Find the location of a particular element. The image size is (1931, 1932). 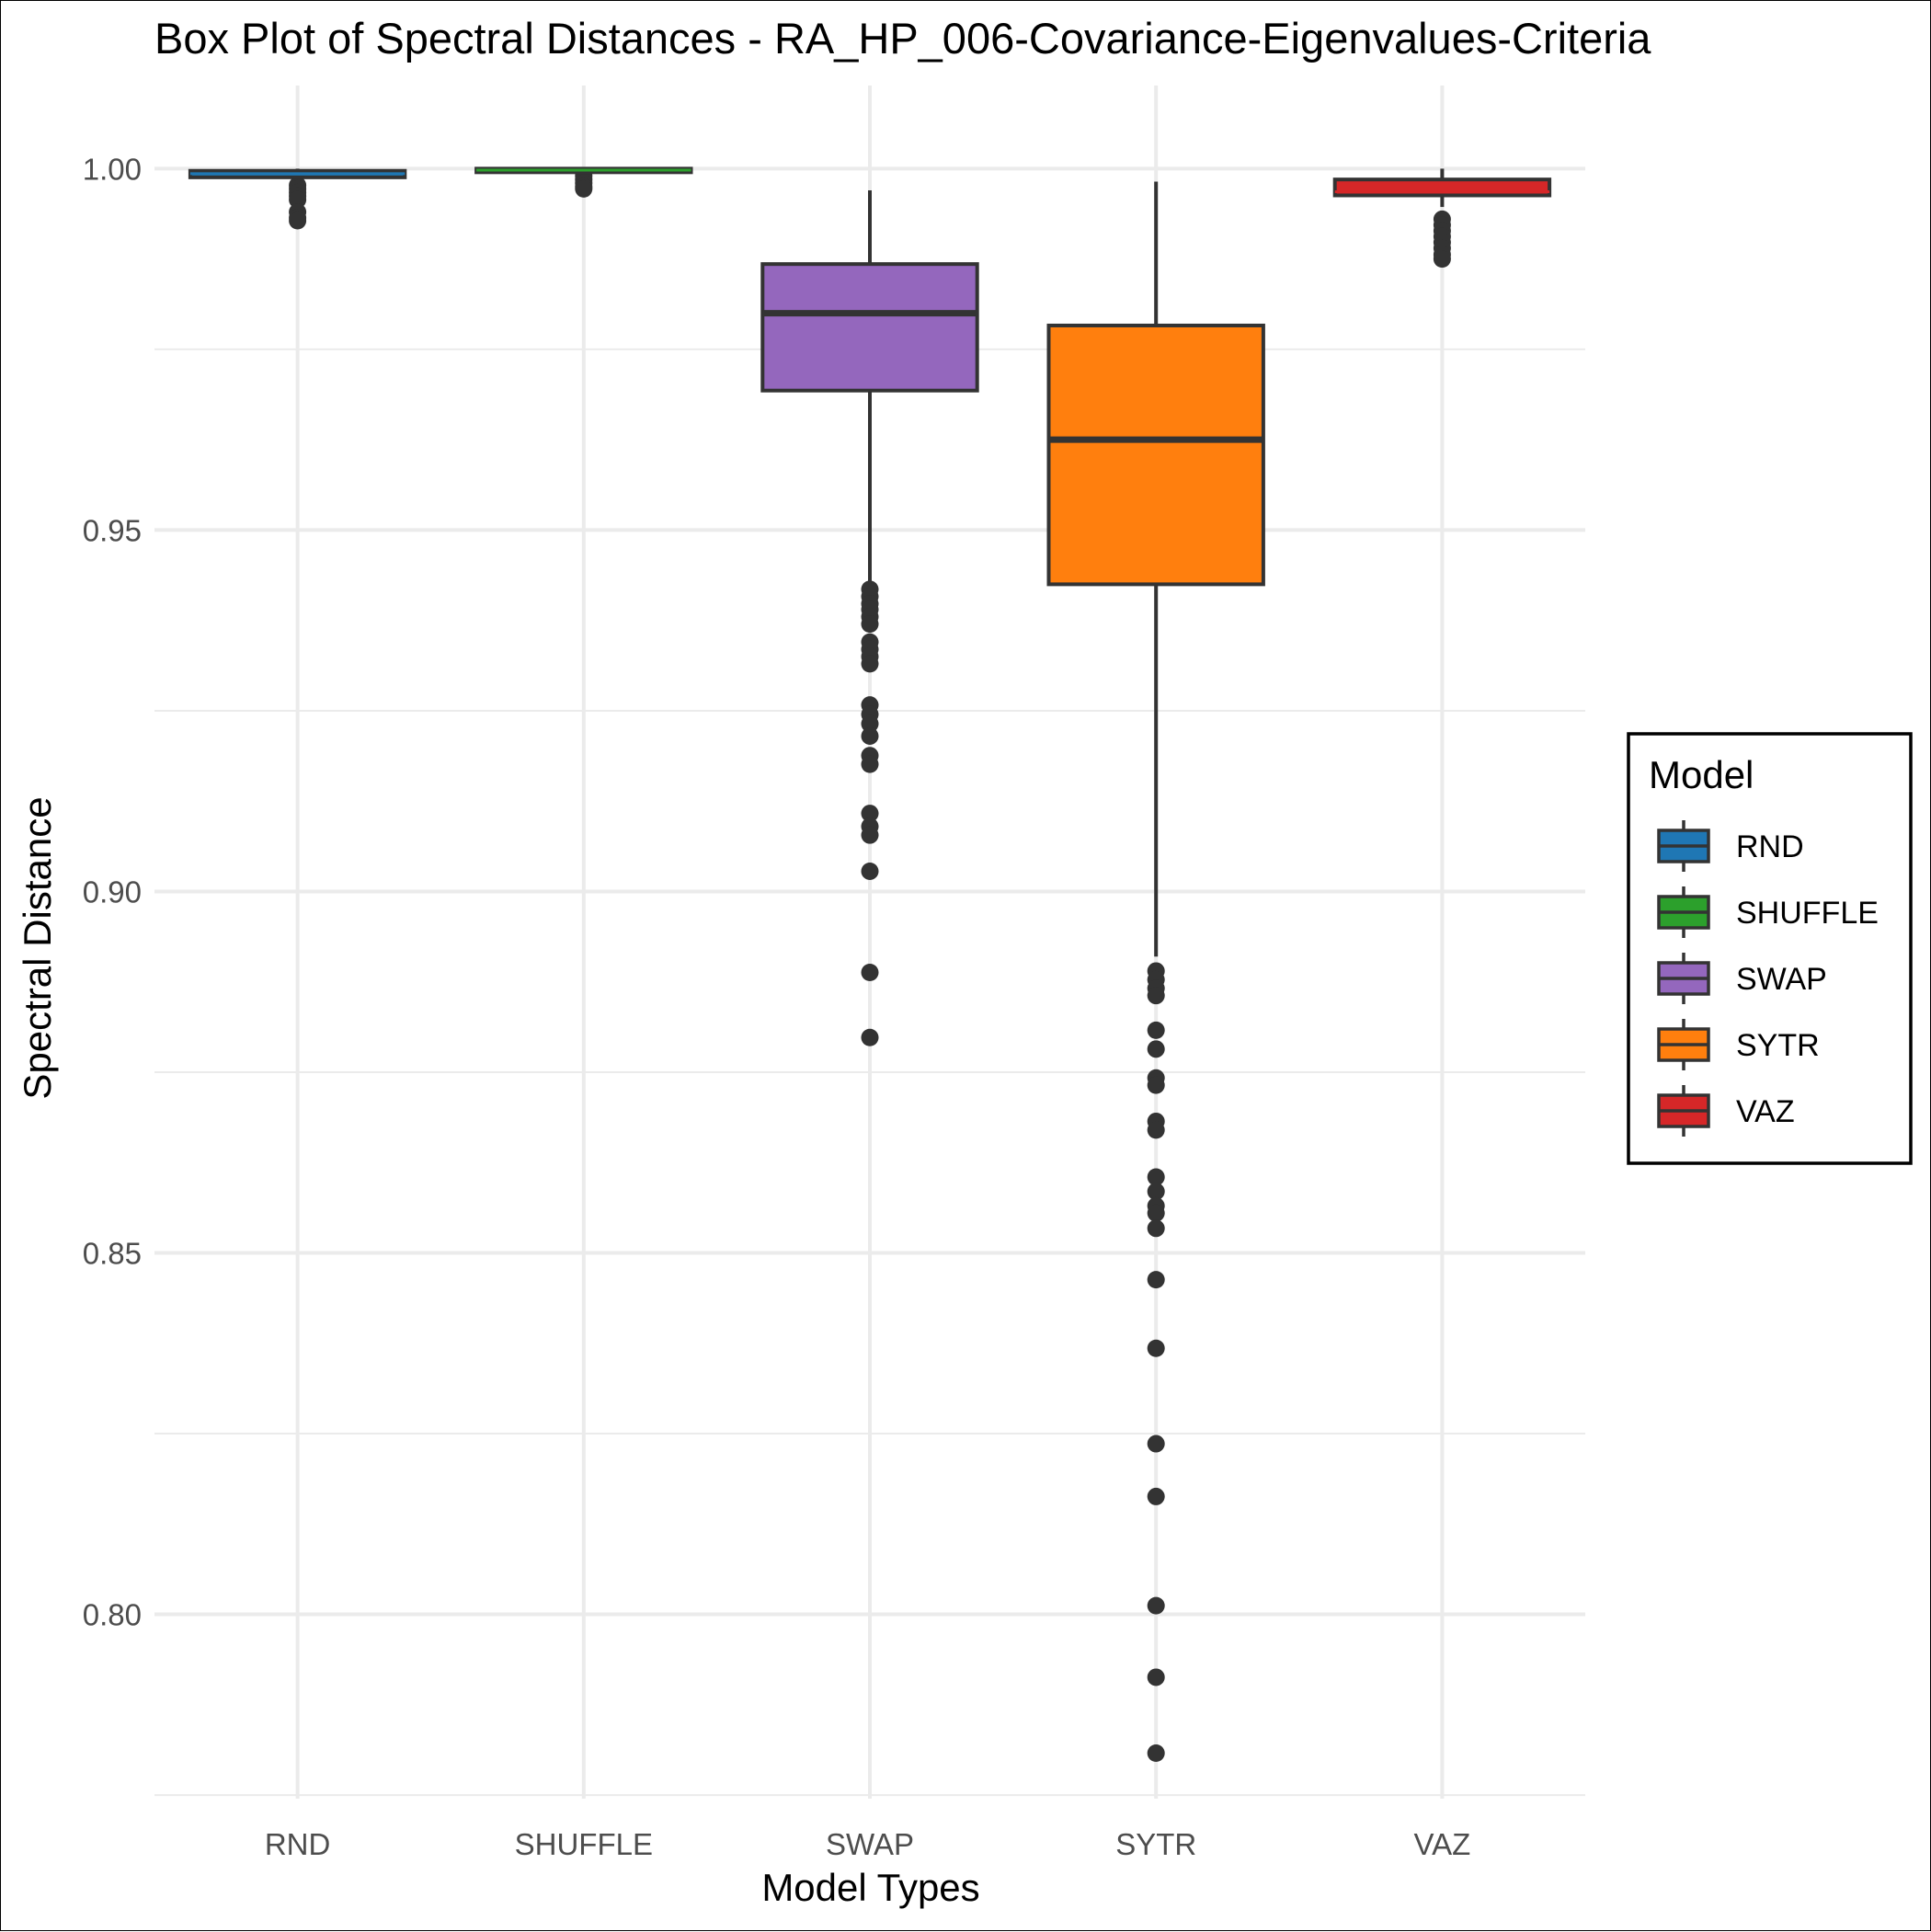

box-shuffle is located at coordinates (583, 182).